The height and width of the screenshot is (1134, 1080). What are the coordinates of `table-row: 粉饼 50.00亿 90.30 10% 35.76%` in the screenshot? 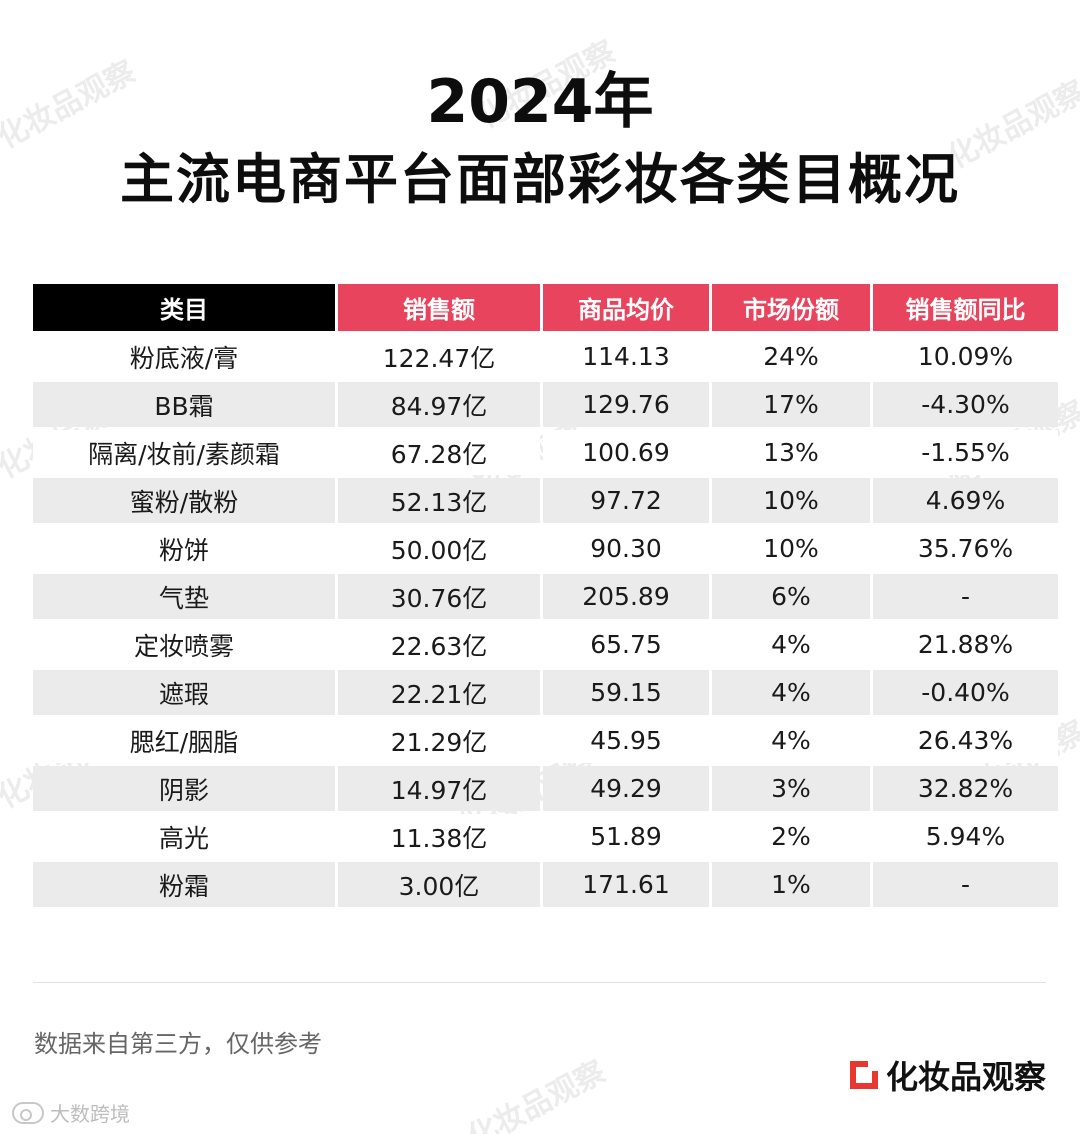 It's located at (545, 548).